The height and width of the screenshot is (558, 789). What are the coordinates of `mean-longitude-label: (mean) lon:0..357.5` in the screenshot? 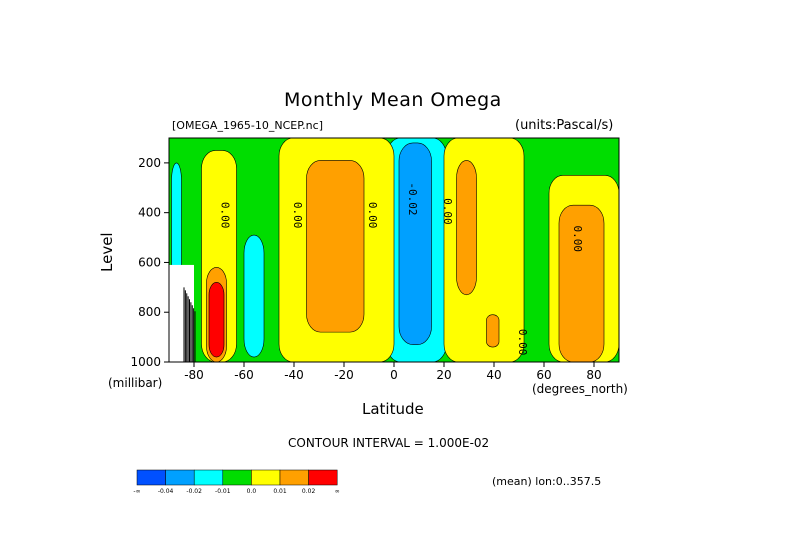 It's located at (547, 481).